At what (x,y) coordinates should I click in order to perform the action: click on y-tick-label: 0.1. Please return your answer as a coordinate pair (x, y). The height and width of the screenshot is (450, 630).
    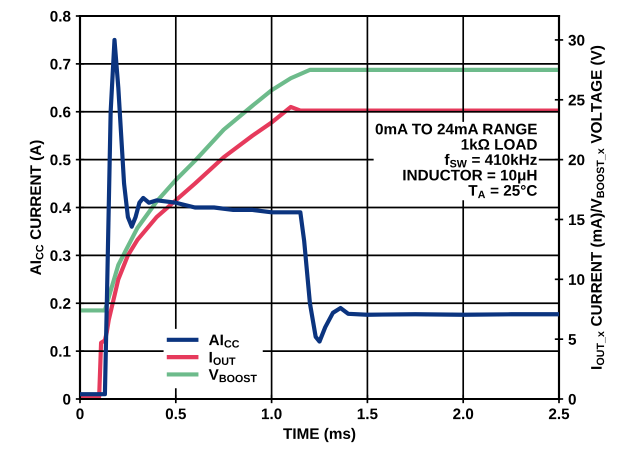
    Looking at the image, I should click on (60, 351).